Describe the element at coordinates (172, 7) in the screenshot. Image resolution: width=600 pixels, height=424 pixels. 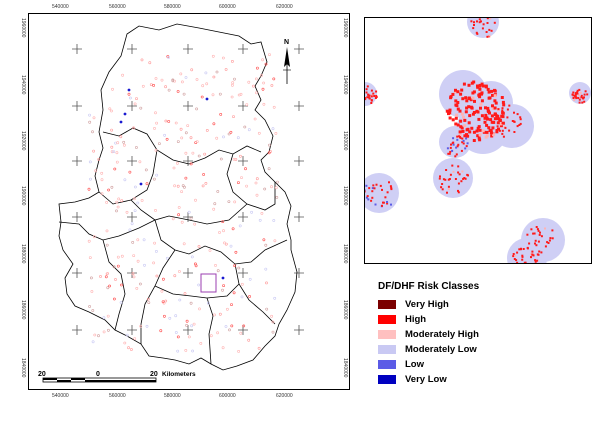
I see `x-tick-label: 580000` at that location.